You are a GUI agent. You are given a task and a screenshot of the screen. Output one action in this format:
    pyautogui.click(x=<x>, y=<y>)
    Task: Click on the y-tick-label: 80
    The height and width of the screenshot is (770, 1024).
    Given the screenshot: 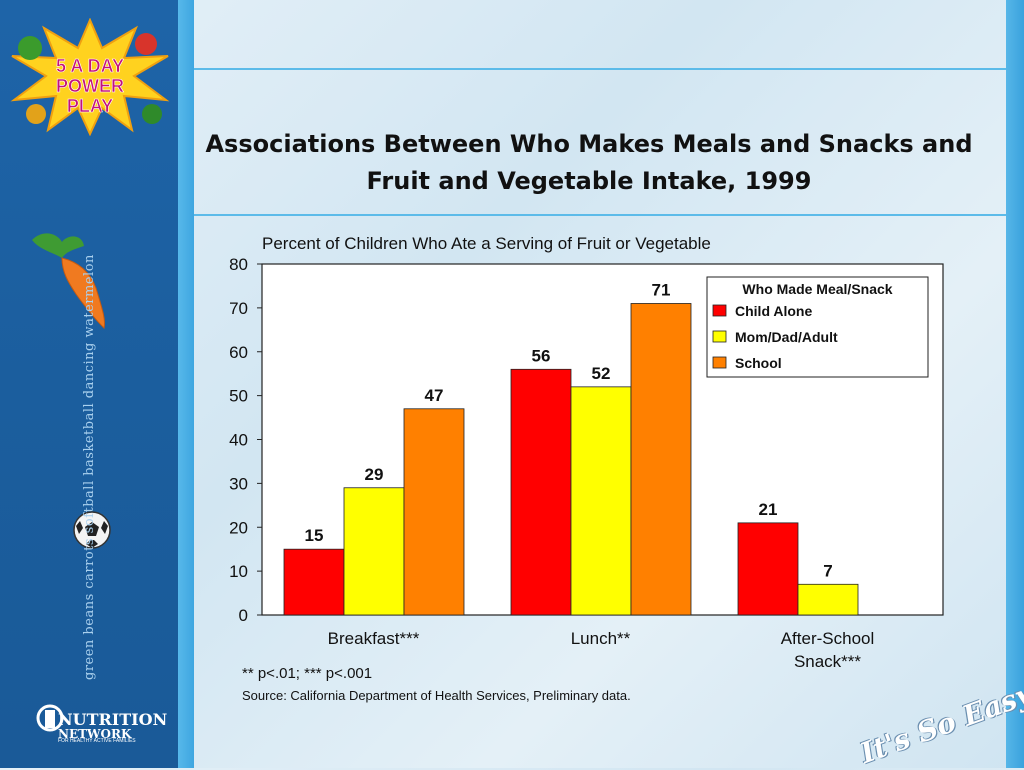 What is the action you would take?
    pyautogui.click(x=238, y=264)
    